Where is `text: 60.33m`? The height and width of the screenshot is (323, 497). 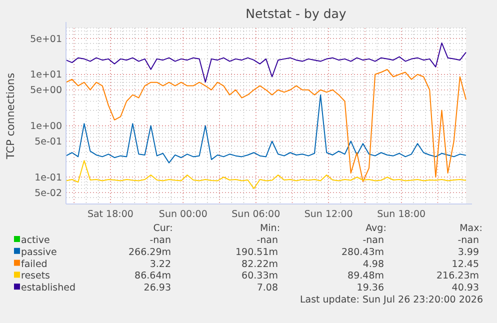
text: 60.33m is located at coordinates (260, 276).